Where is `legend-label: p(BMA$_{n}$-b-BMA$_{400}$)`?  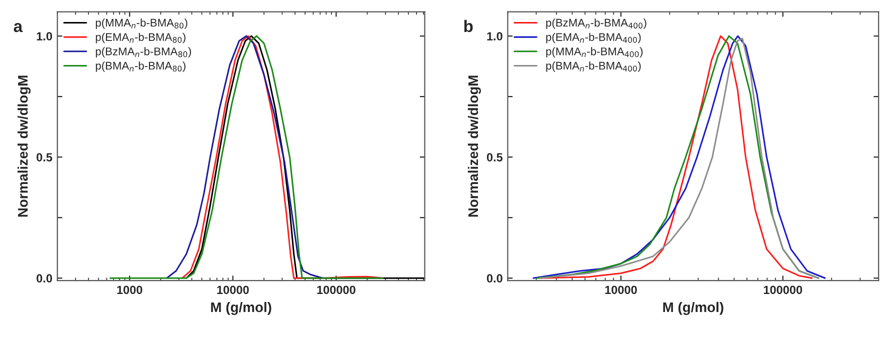
legend-label: p(BMA$_{n}$-b-BMA$_{400}$) is located at coordinates (593, 66).